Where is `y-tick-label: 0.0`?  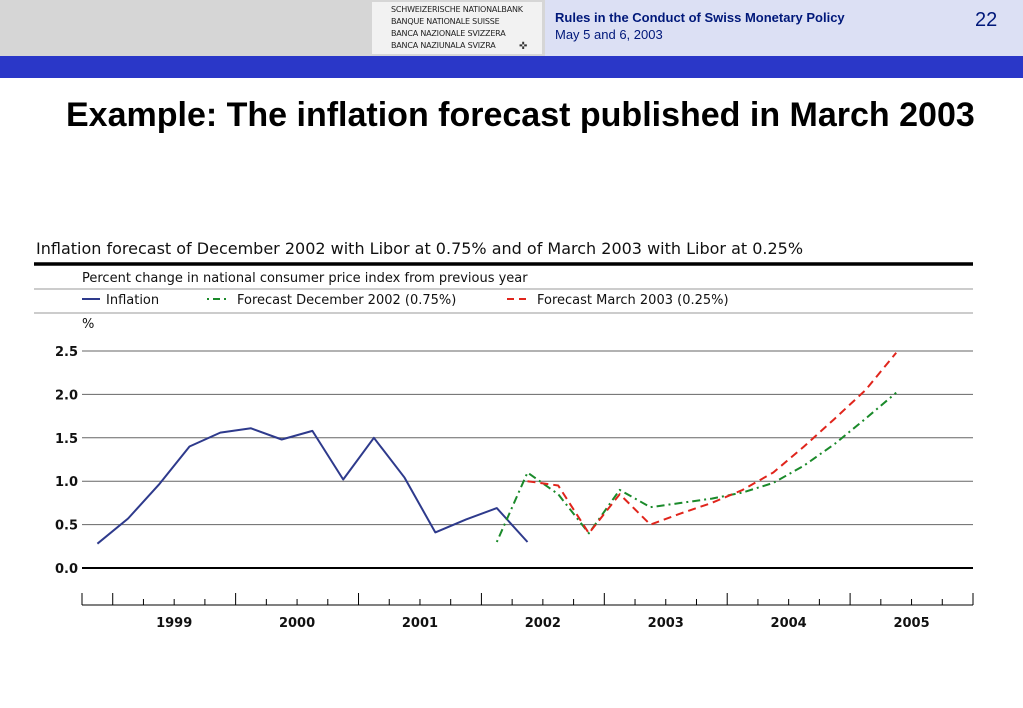 y-tick-label: 0.0 is located at coordinates (66, 569).